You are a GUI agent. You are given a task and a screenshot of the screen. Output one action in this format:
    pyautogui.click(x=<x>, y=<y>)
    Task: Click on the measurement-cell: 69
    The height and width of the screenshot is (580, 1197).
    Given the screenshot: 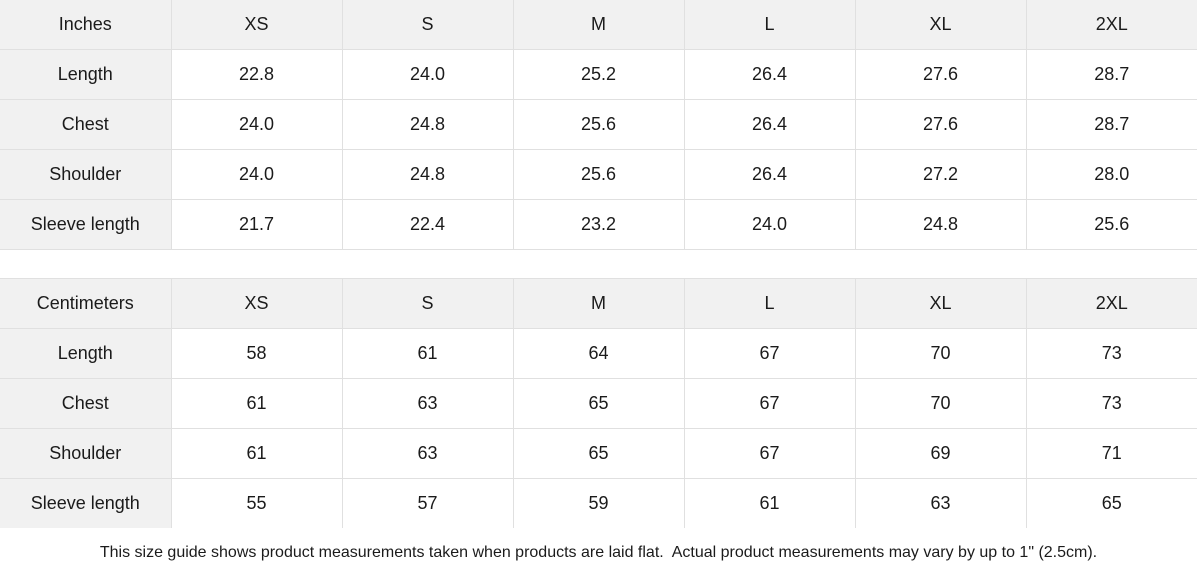 What is the action you would take?
    pyautogui.click(x=940, y=453)
    